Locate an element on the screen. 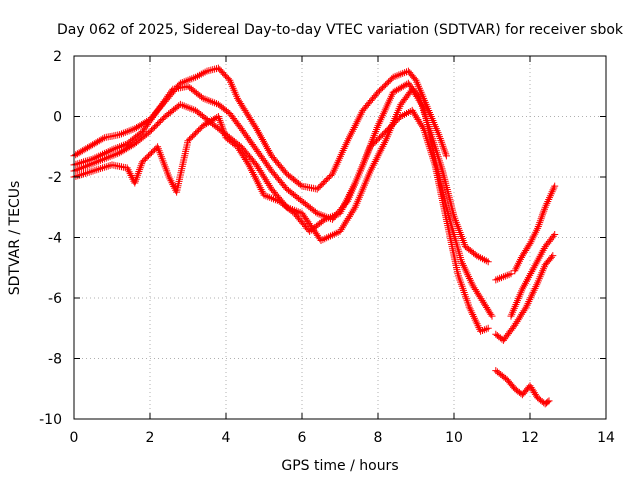 The width and height of the screenshot is (640, 480). x-tick-label: 14 is located at coordinates (606, 438).